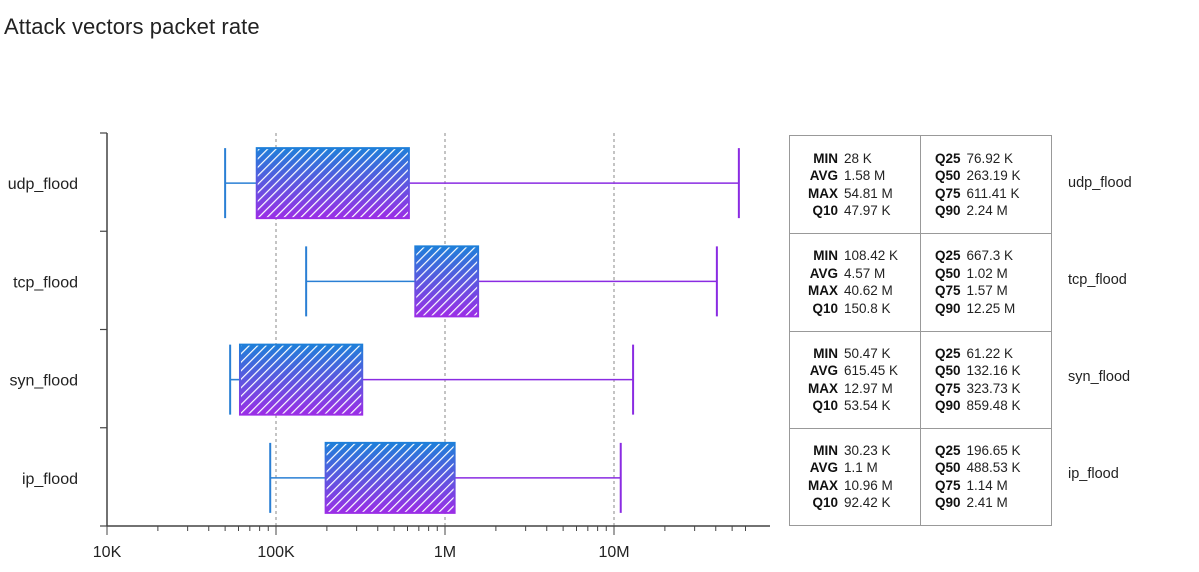  I want to click on box-syn_flood, so click(432, 379).